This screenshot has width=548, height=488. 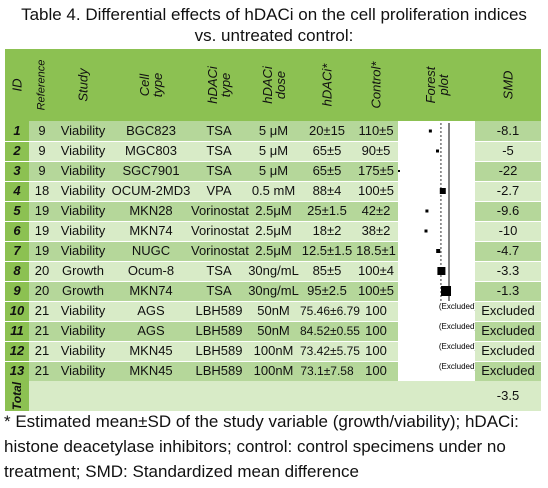 What do you see at coordinates (17, 151) in the screenshot?
I see `row-id: 2` at bounding box center [17, 151].